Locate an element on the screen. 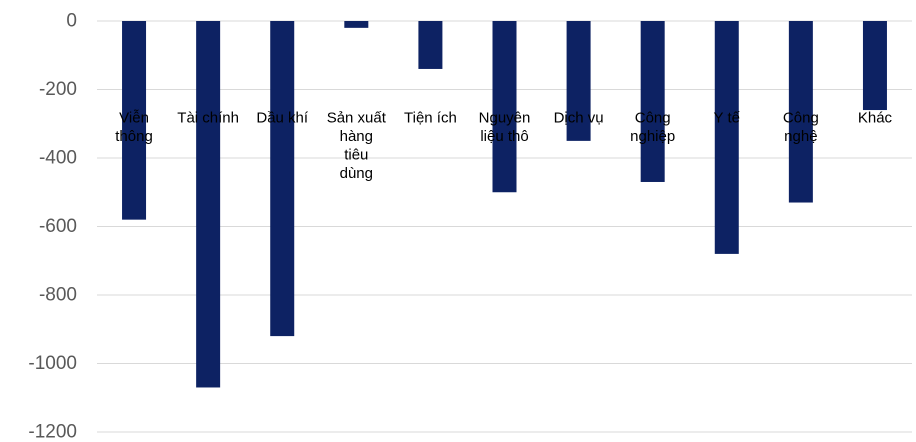 Image resolution: width=916 pixels, height=442 pixels. category-label: Công nghệ is located at coordinates (801, 128).